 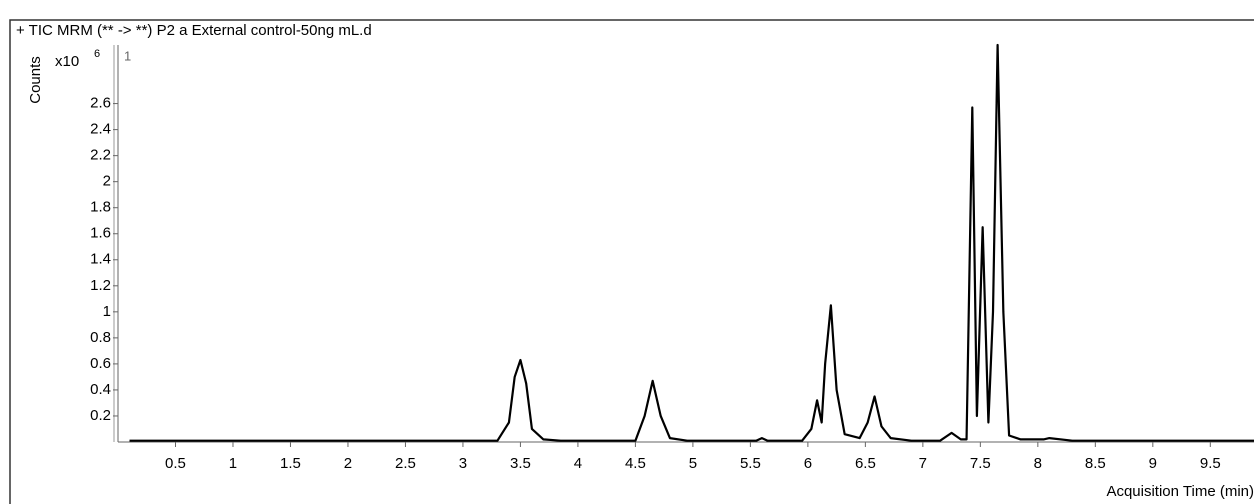 What do you see at coordinates (100, 337) in the screenshot?
I see `y-tick-label: 0.8` at bounding box center [100, 337].